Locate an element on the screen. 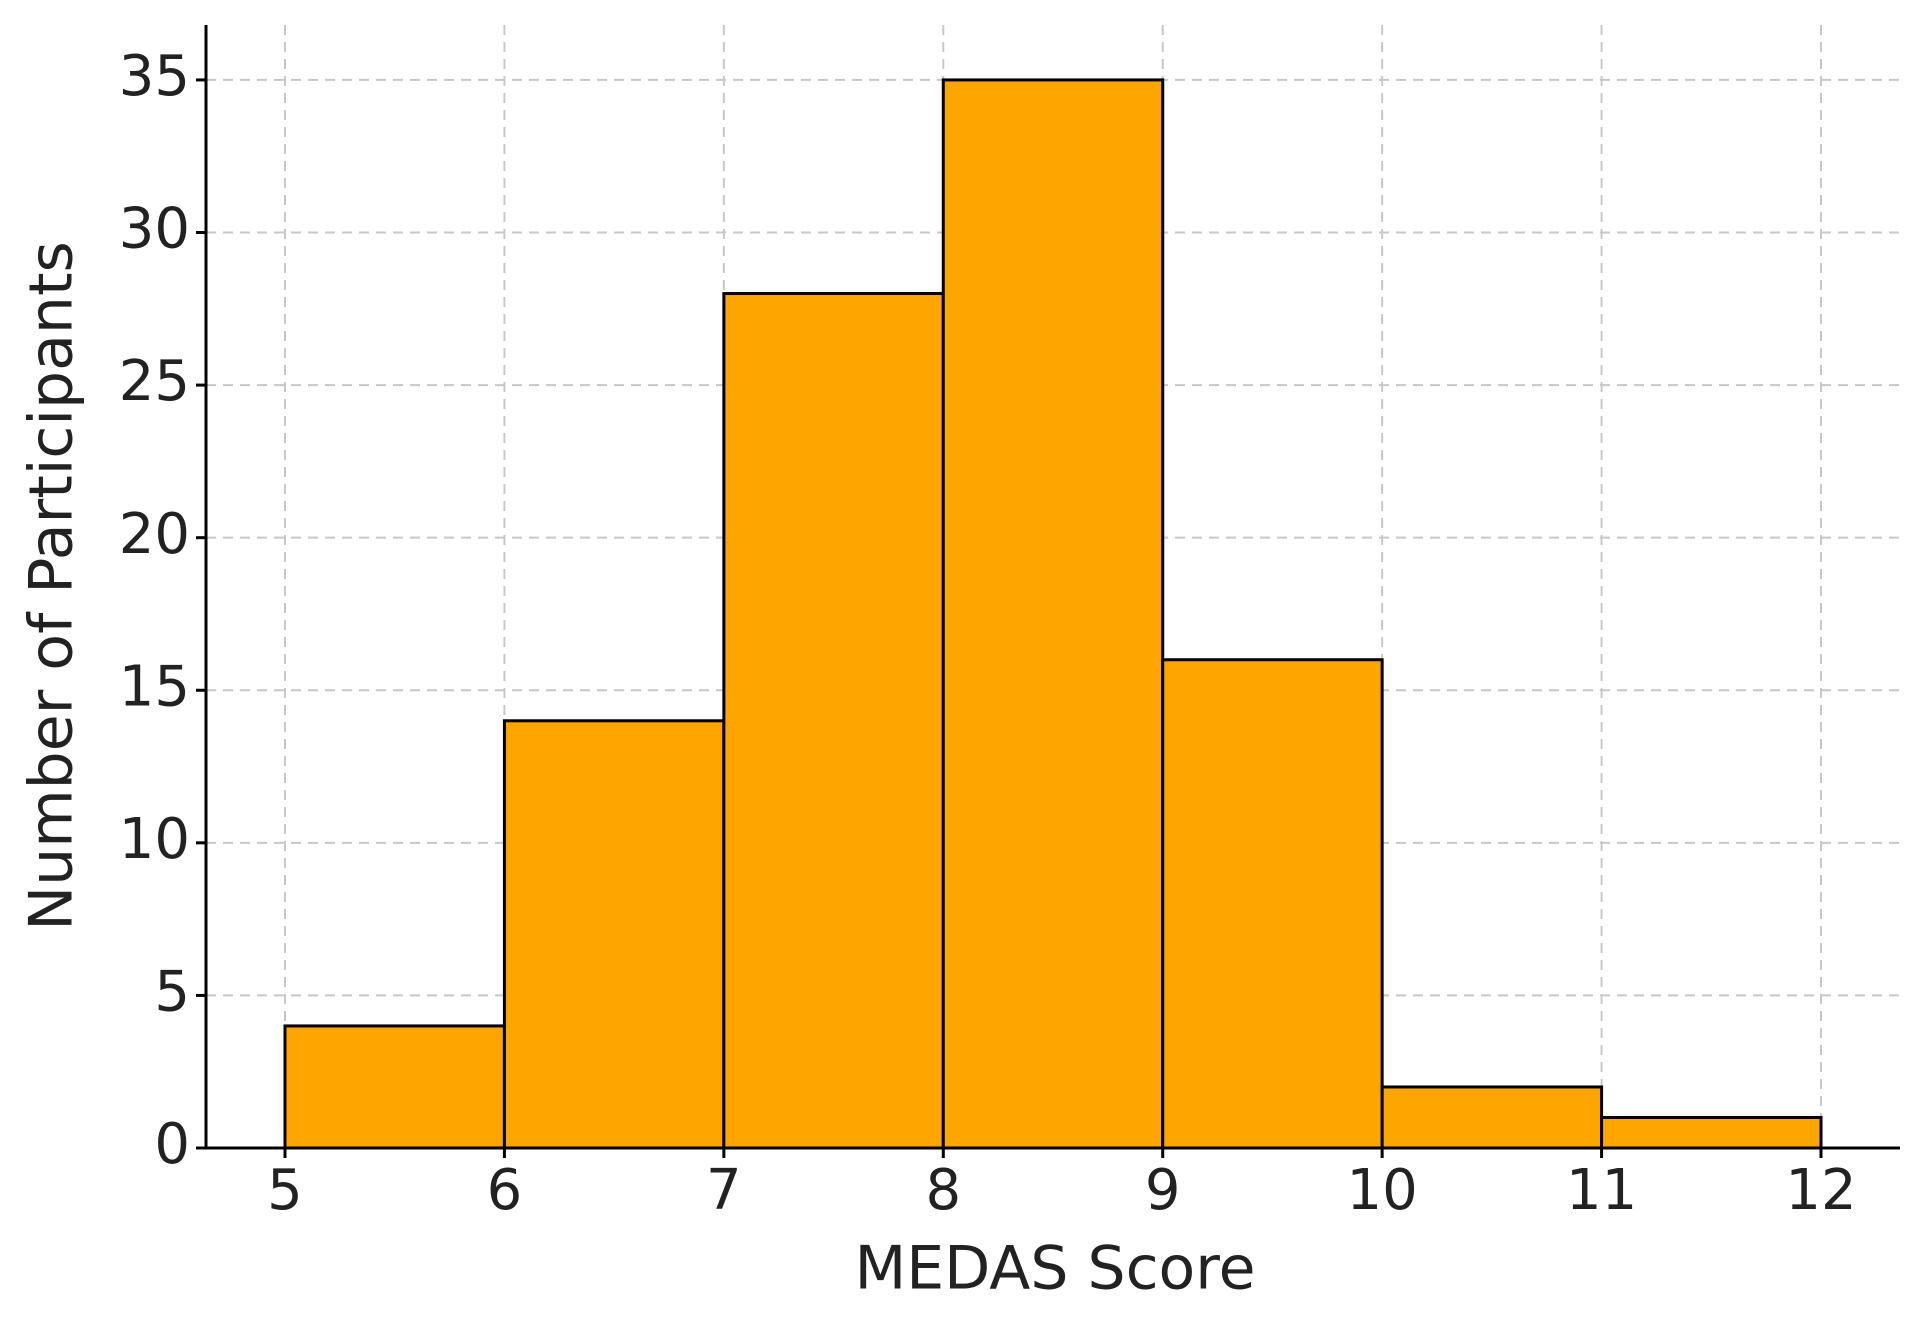 The image size is (1925, 1319). x-tick-label: 8 is located at coordinates (943, 1190).